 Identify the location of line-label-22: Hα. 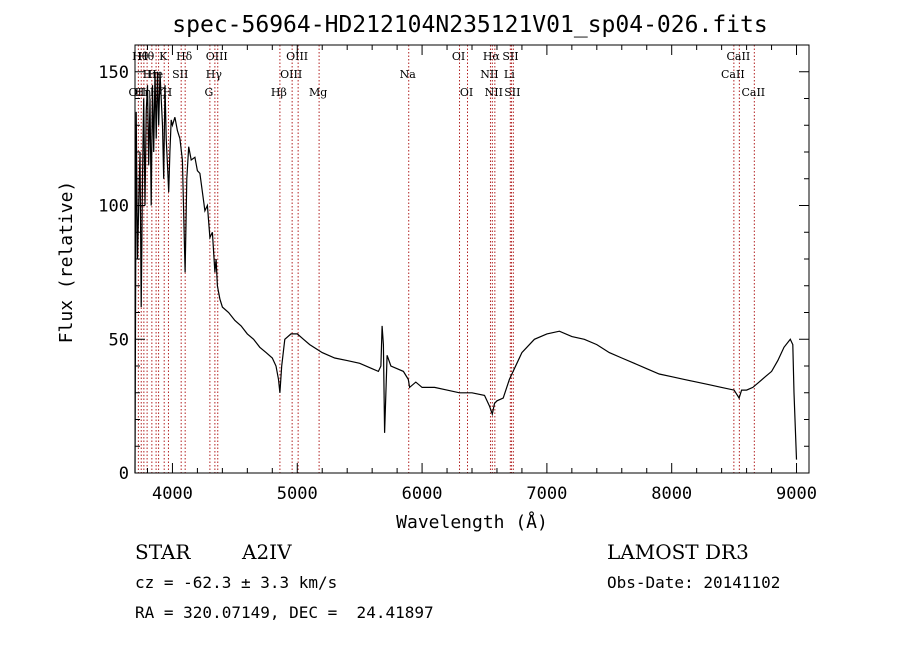
(492, 56).